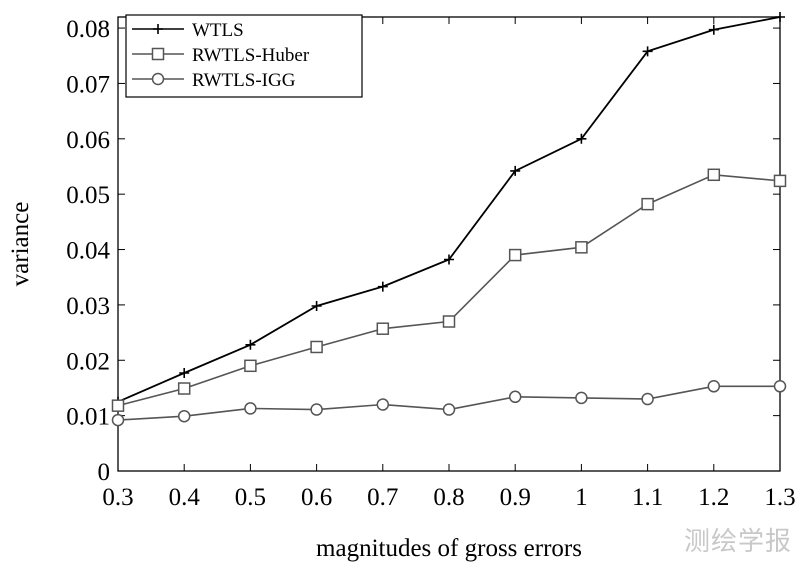 The height and width of the screenshot is (566, 800). What do you see at coordinates (158, 79) in the screenshot?
I see `legend-marker-circle` at bounding box center [158, 79].